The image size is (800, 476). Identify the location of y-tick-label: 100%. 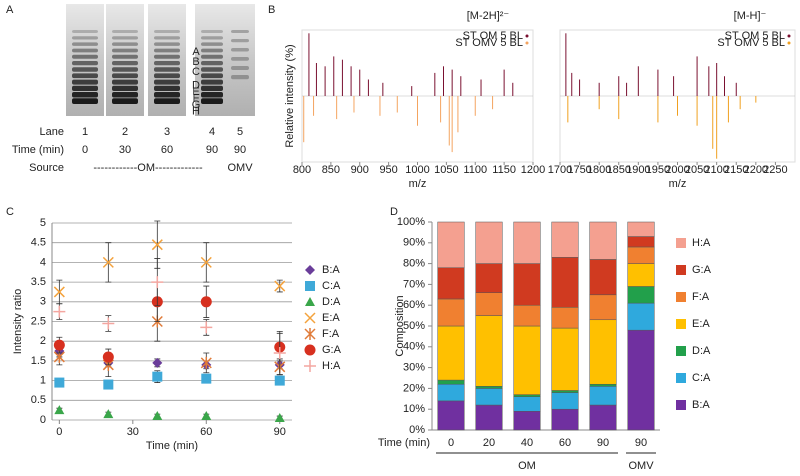
(411, 222).